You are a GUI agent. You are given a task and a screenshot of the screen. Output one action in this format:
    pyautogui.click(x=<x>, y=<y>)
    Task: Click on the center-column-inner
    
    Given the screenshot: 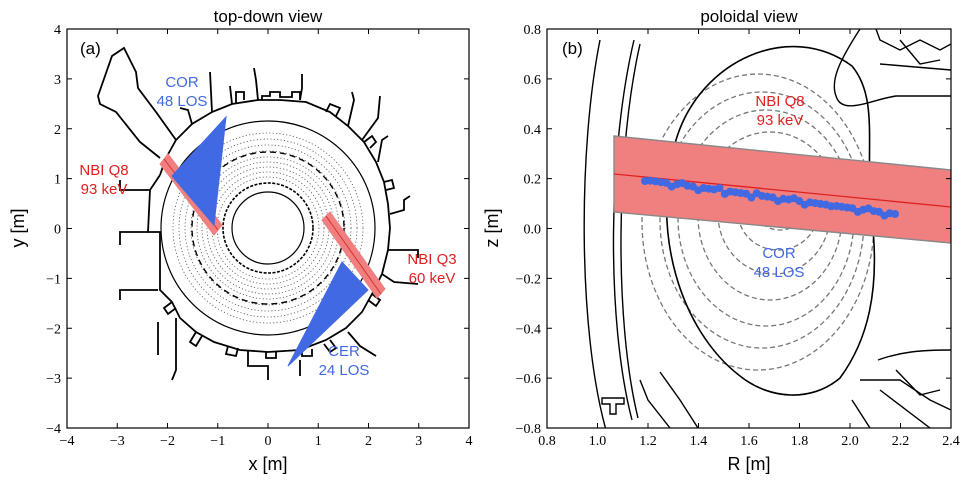 What is the action you would take?
    pyautogui.click(x=268, y=228)
    